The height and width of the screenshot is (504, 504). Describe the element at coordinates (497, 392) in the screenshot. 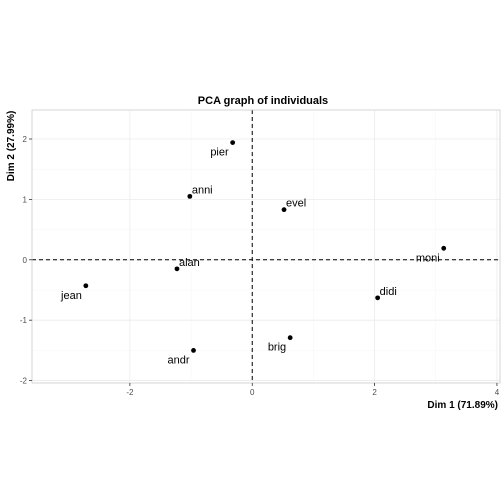

I see `x-tick-label: 4` at that location.